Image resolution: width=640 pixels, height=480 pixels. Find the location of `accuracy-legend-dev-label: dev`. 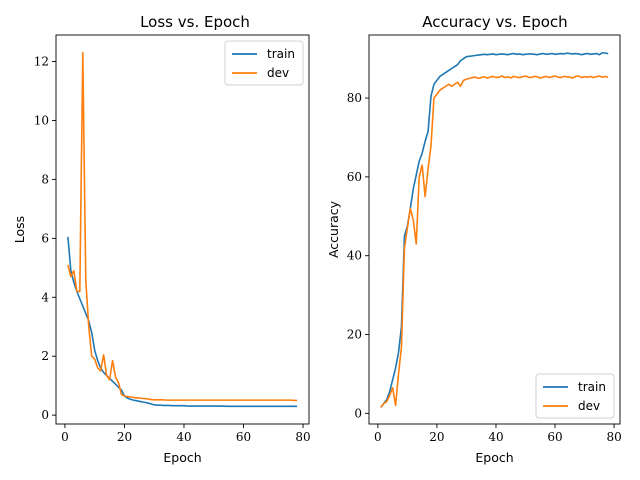

accuracy-legend-dev-label: dev is located at coordinates (589, 406).